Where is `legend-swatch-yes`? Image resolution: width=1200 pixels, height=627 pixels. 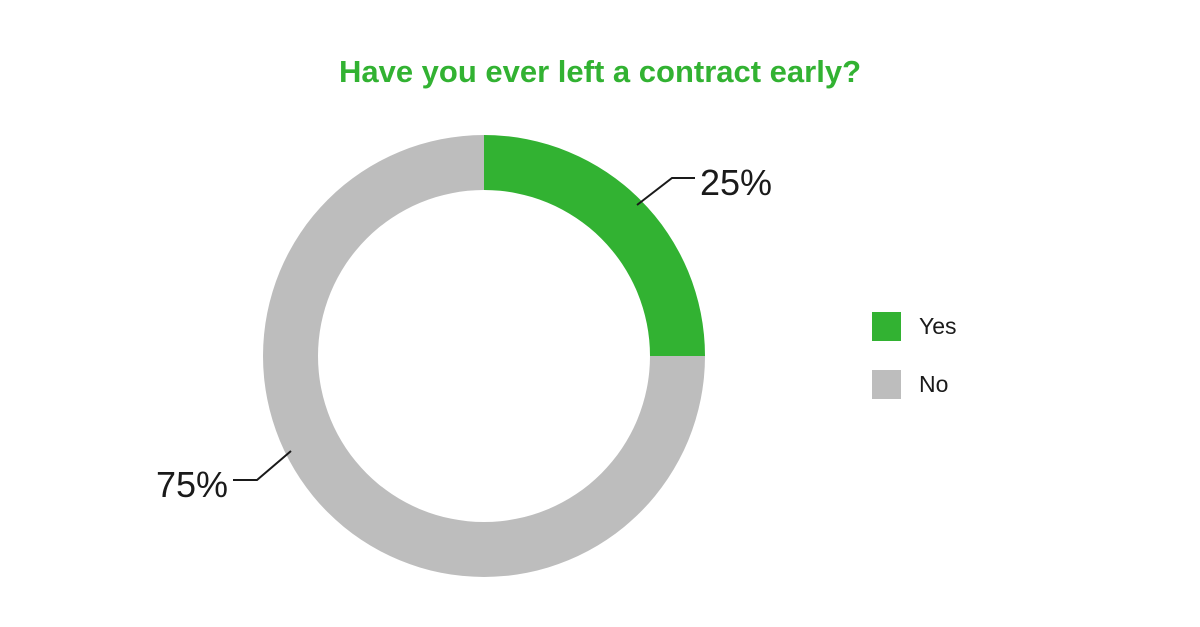
legend-swatch-yes is located at coordinates (886, 326).